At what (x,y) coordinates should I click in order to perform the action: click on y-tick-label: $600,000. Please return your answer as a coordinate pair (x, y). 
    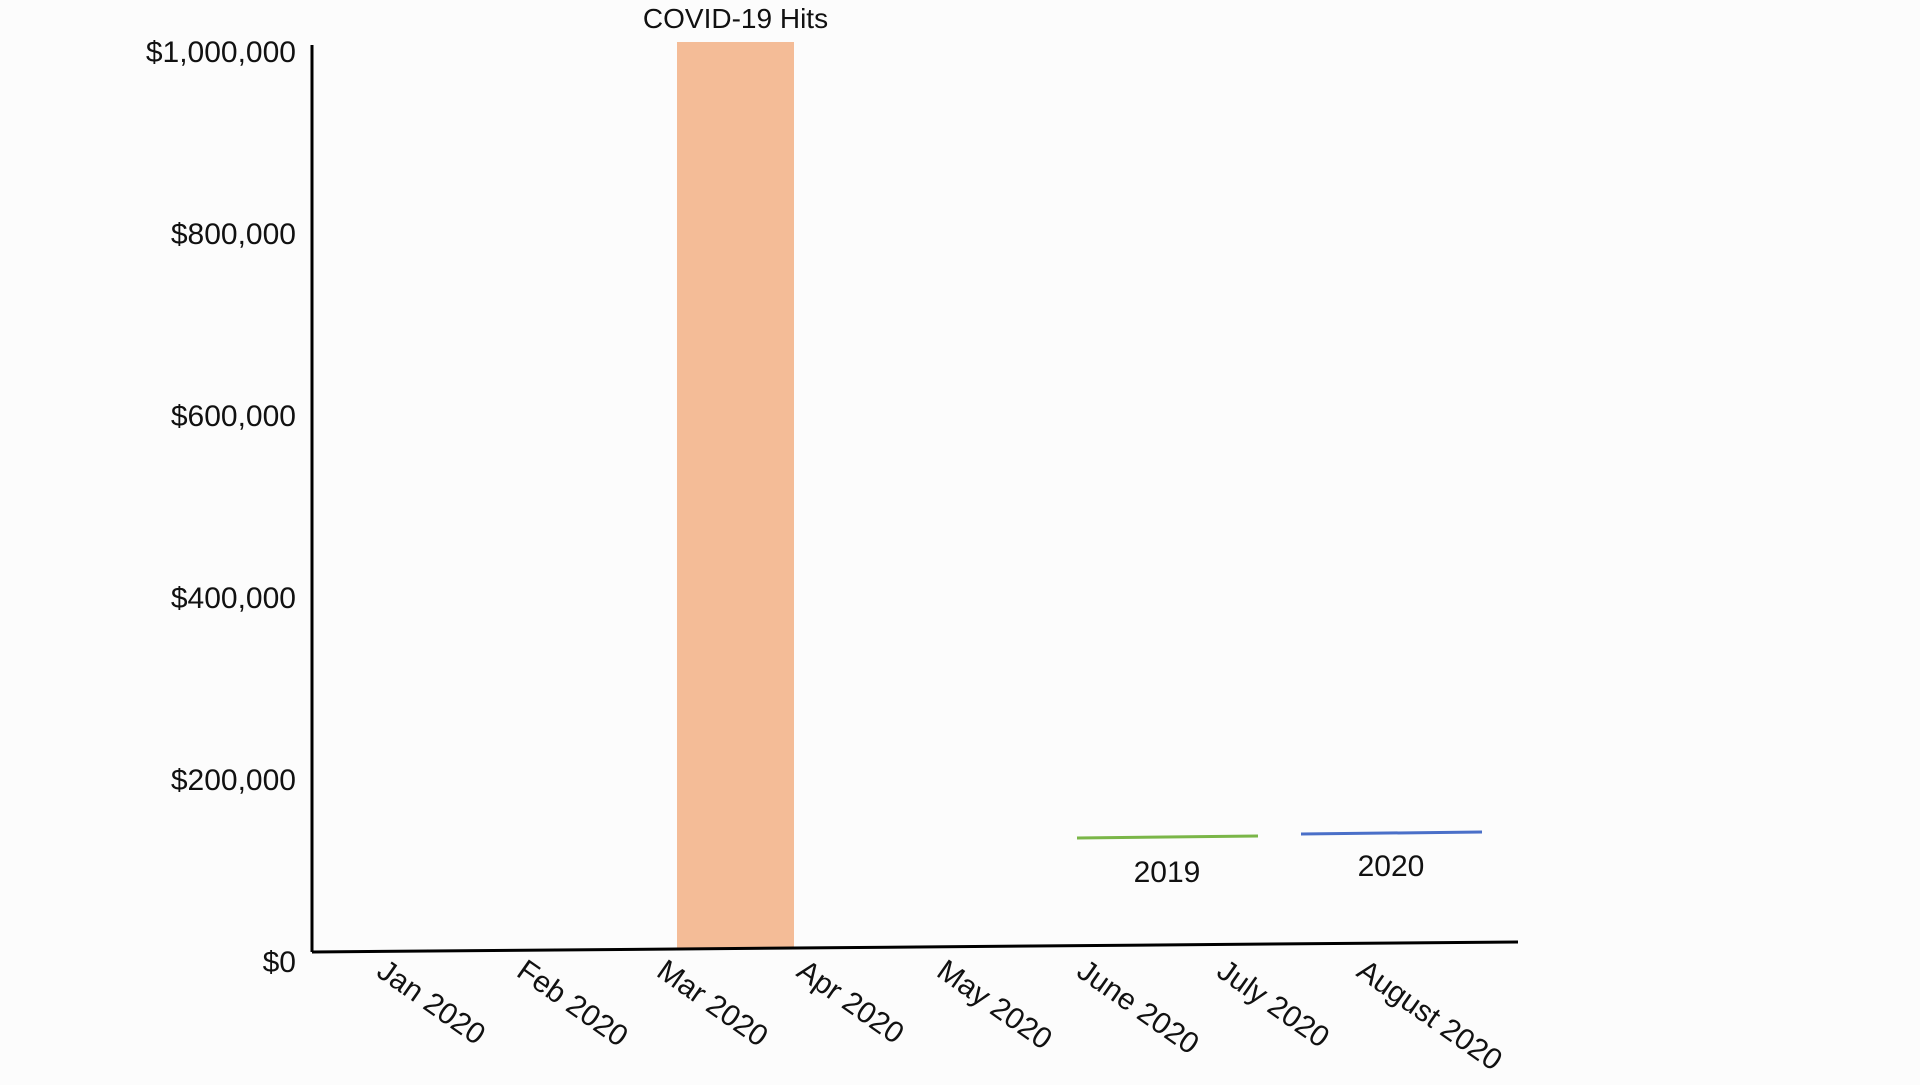
    Looking at the image, I should click on (233, 416).